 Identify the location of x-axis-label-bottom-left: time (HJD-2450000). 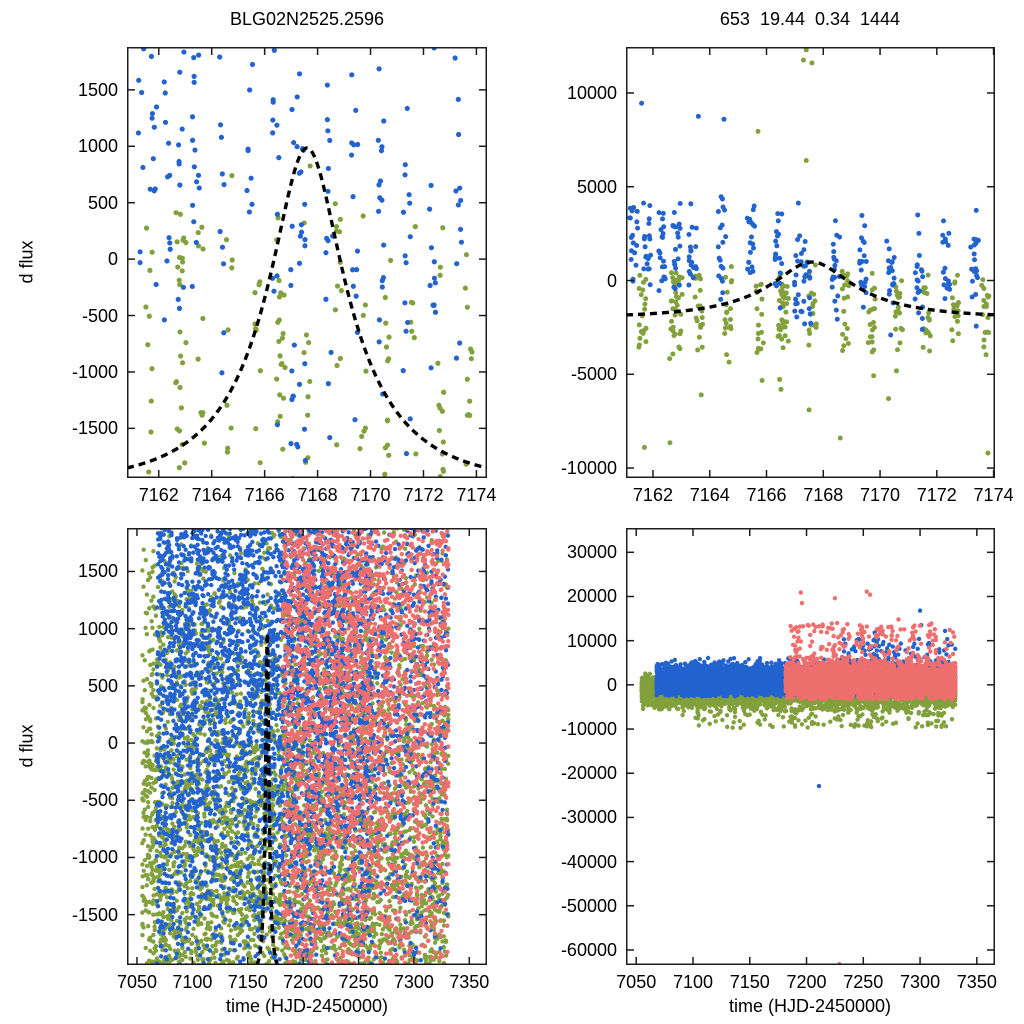
(307, 1006).